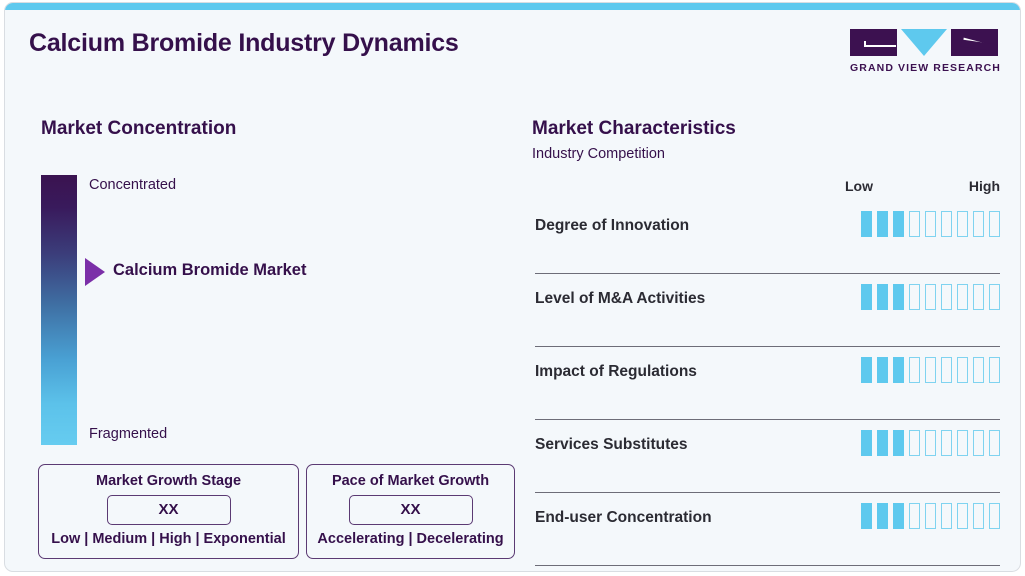 The height and width of the screenshot is (576, 1025). I want to click on scale-label-concentrated: Concentrated, so click(133, 185).